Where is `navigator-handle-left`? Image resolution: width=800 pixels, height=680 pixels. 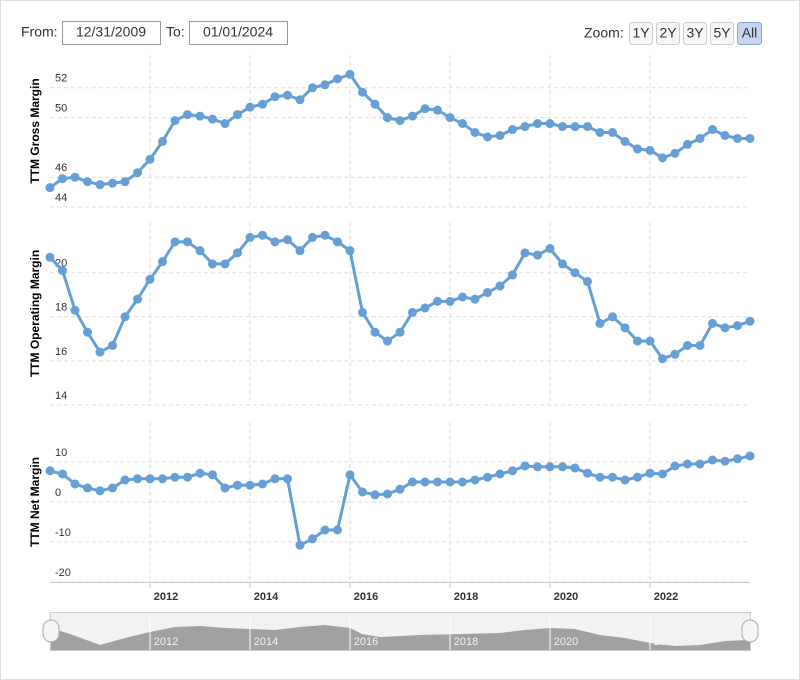
navigator-handle-left is located at coordinates (51, 631).